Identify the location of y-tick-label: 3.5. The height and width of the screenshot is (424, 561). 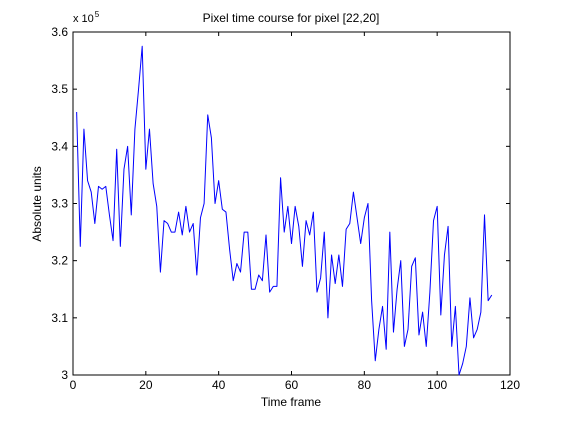
(59, 89).